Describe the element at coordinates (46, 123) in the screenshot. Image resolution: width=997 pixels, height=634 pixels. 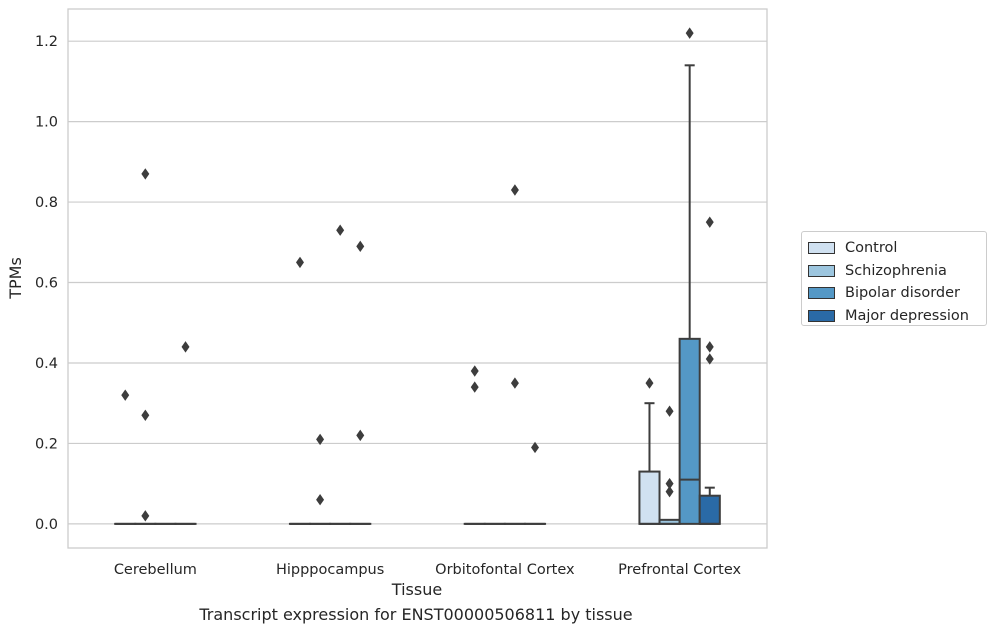
I see `y-tick-label: 1.0` at that location.